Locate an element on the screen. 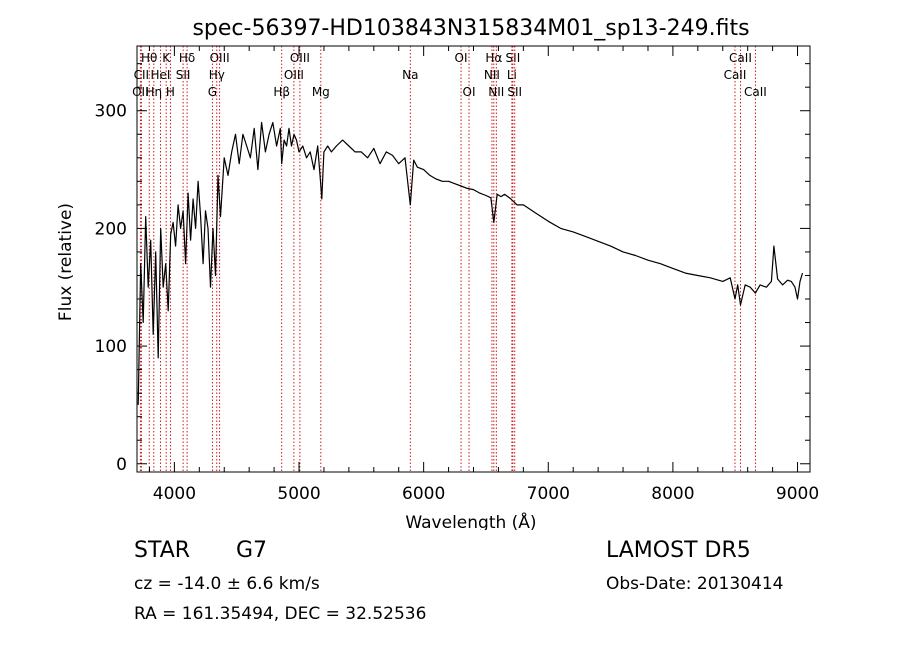  line-marker-label-oiii-4: OIII is located at coordinates (300, 58).